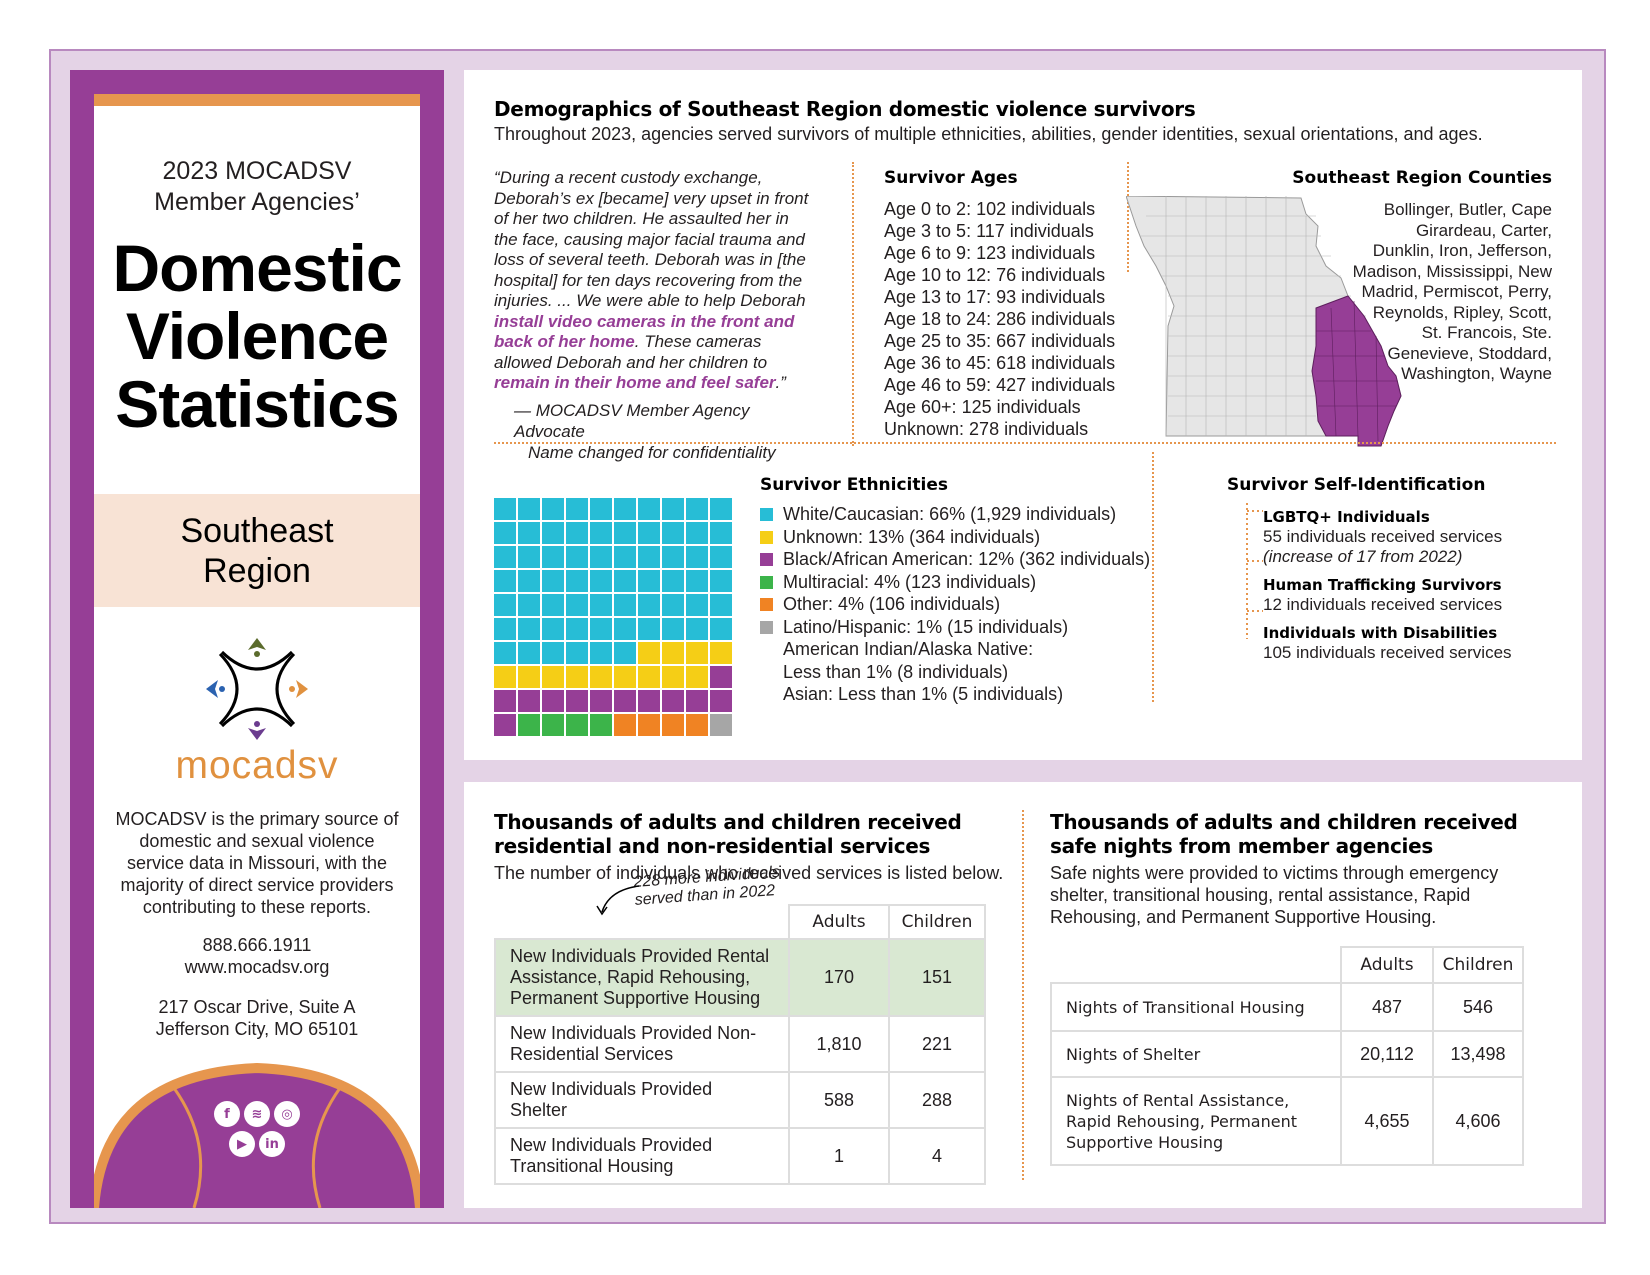 This screenshot has width=1650, height=1275. Describe the element at coordinates (257, 1135) in the screenshot. I see `decorative-arch` at that location.